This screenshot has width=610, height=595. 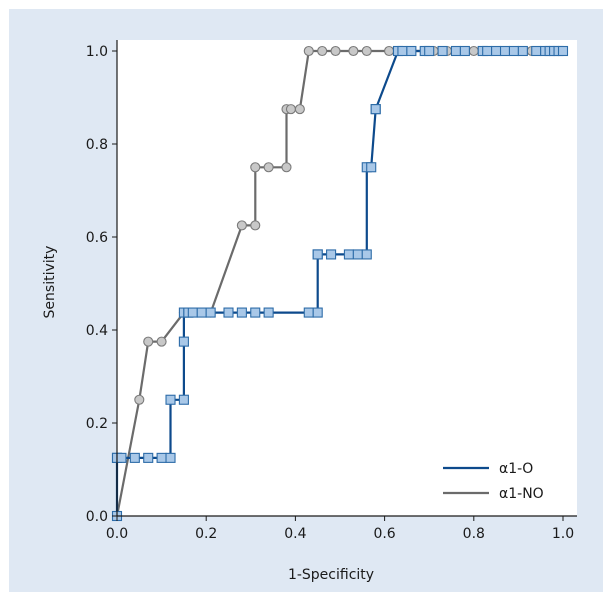 What do you see at coordinates (117, 534) in the screenshot?
I see `x-tick-label: 0.0` at bounding box center [117, 534].